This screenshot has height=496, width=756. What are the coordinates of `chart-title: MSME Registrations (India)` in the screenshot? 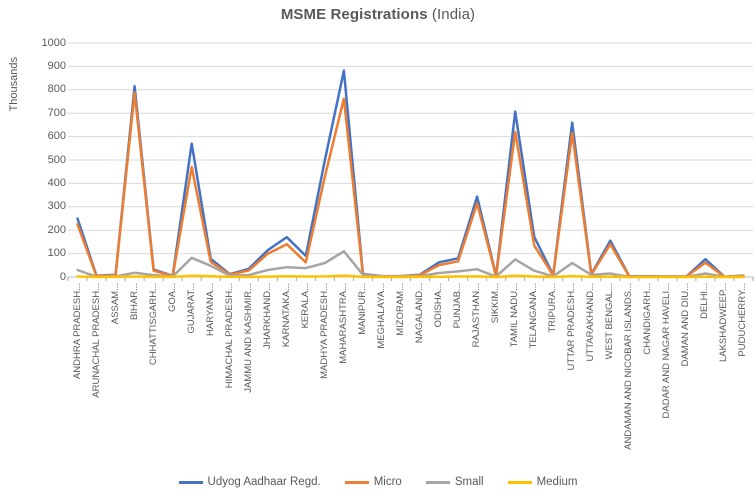 It's located at (378, 14).